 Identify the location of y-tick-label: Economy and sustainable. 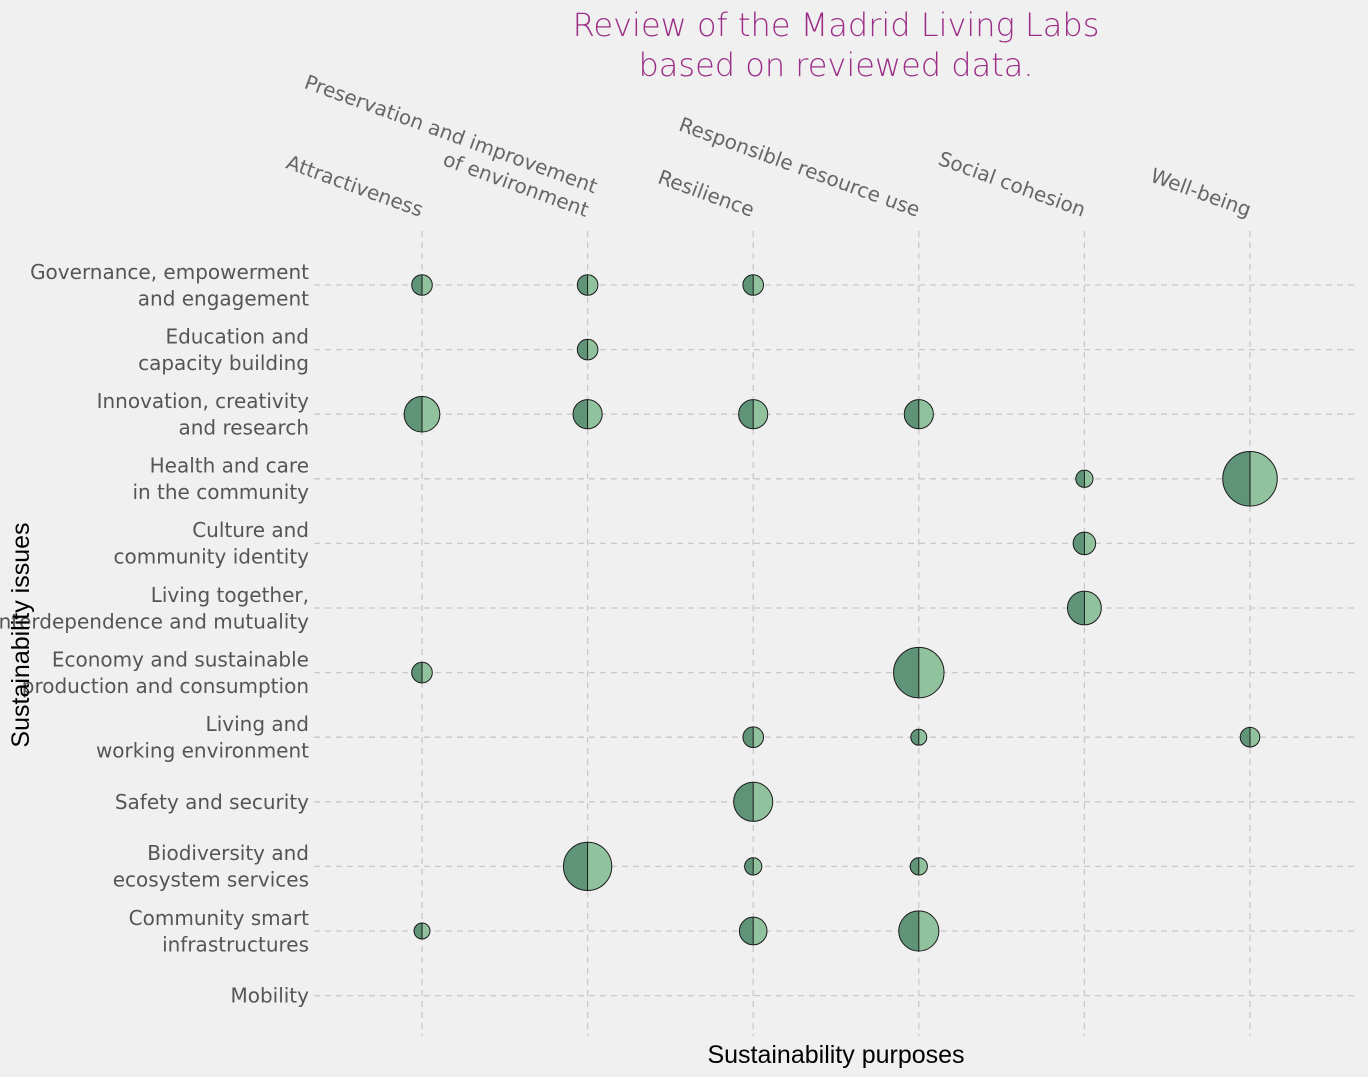
(180, 659).